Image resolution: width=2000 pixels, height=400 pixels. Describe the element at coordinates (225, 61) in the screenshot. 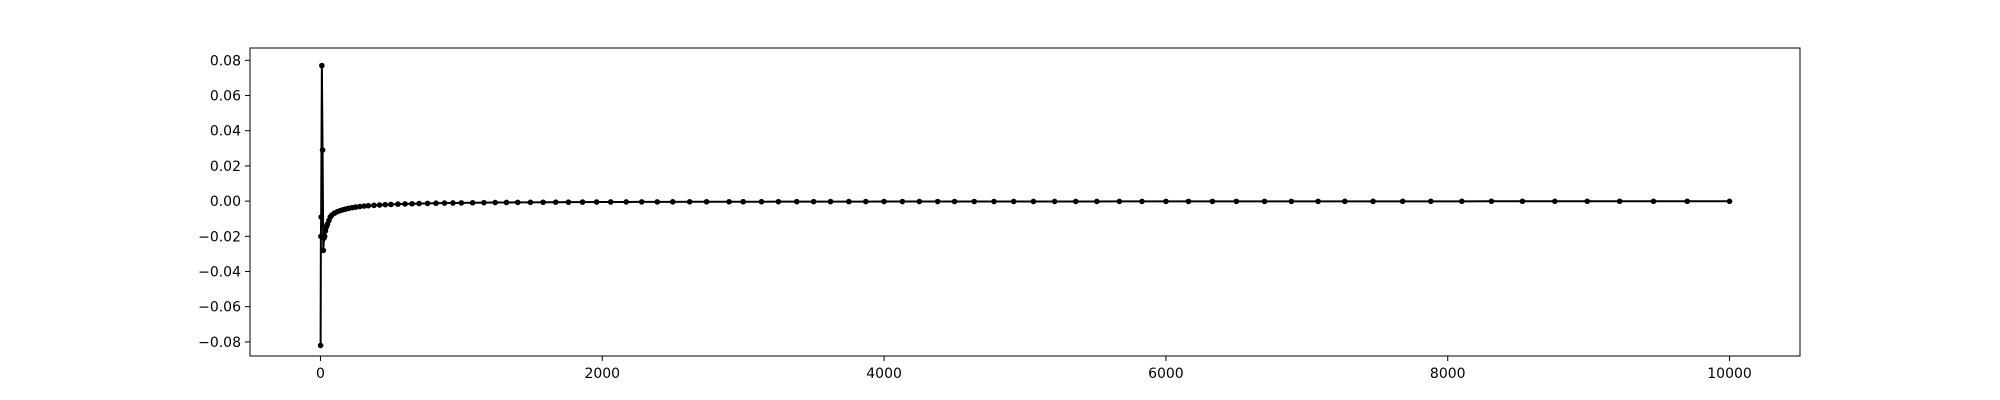

I see `y-tick-label: 0.08` at that location.